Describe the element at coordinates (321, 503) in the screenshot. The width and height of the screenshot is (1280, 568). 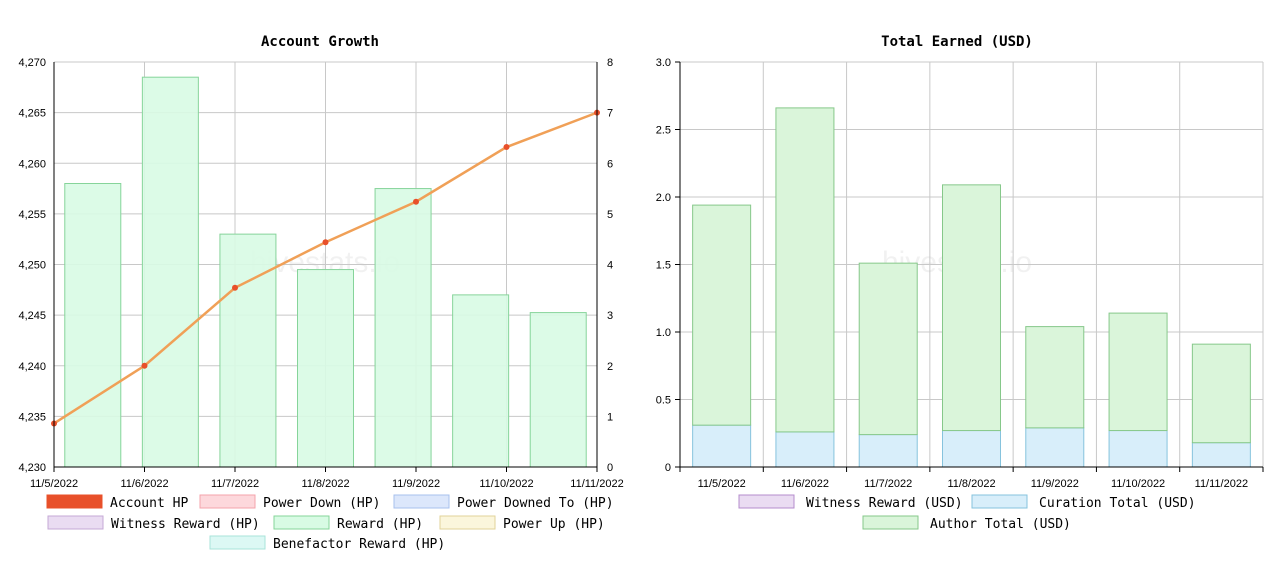
I see `legend-label: Power Down (HP)` at that location.